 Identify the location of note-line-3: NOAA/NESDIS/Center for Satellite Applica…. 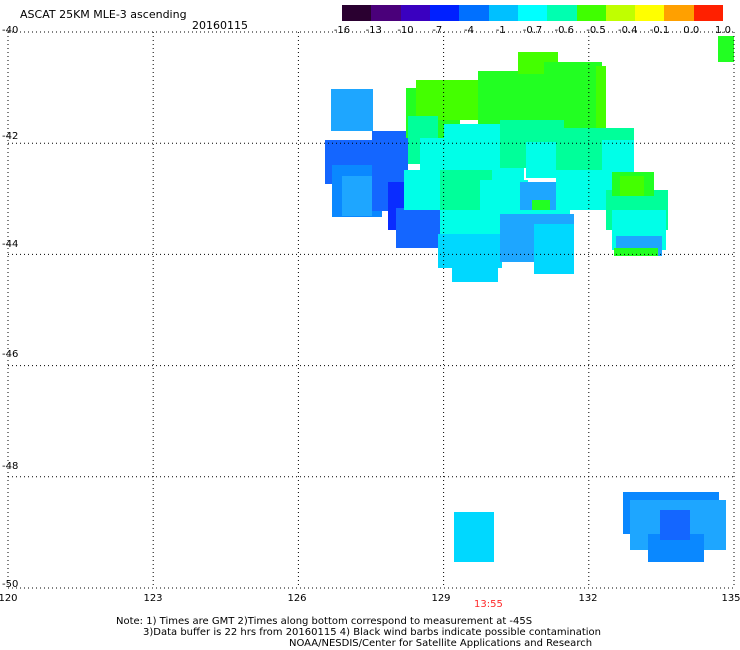
(441, 643).